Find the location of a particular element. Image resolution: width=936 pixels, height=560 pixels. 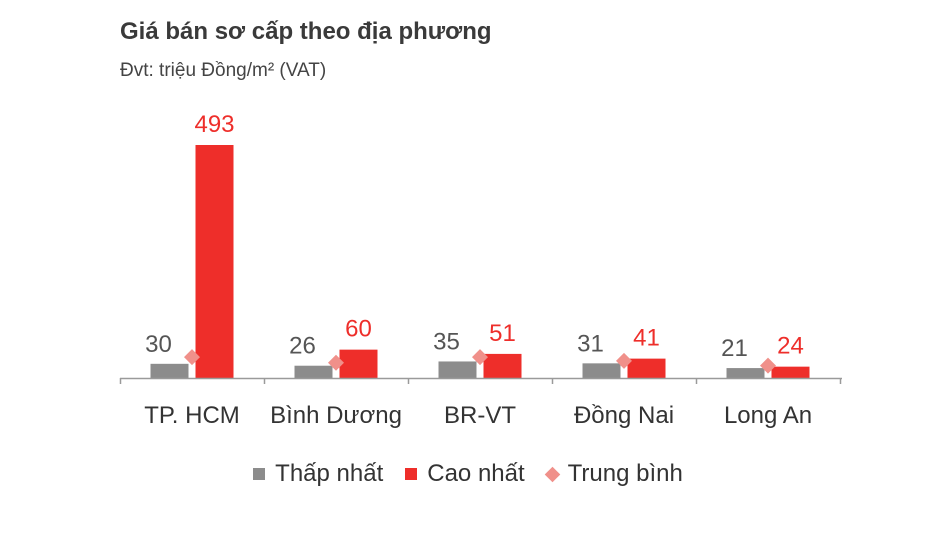

category-label-2: BR-VT is located at coordinates (480, 415).